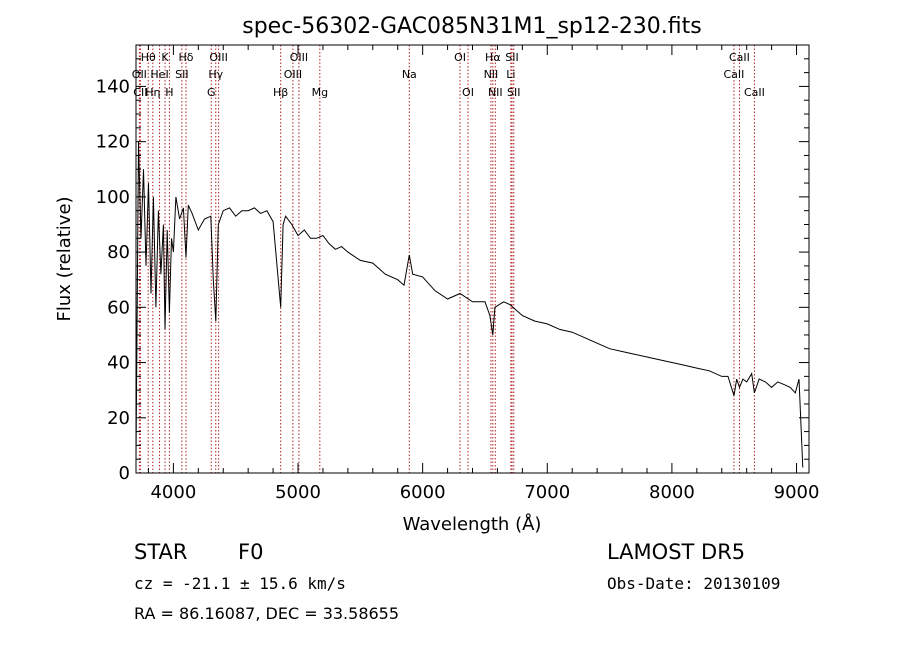 This screenshot has width=900, height=649. Describe the element at coordinates (797, 492) in the screenshot. I see `x-tick-label: 9000` at that location.